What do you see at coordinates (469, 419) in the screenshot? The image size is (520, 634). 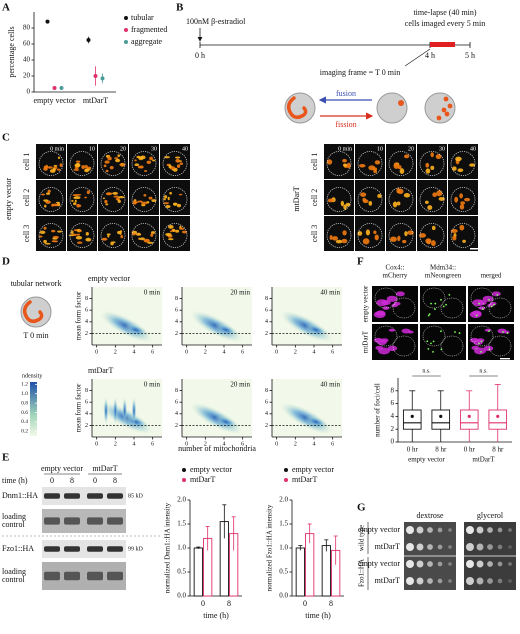 I see `box` at bounding box center [469, 419].